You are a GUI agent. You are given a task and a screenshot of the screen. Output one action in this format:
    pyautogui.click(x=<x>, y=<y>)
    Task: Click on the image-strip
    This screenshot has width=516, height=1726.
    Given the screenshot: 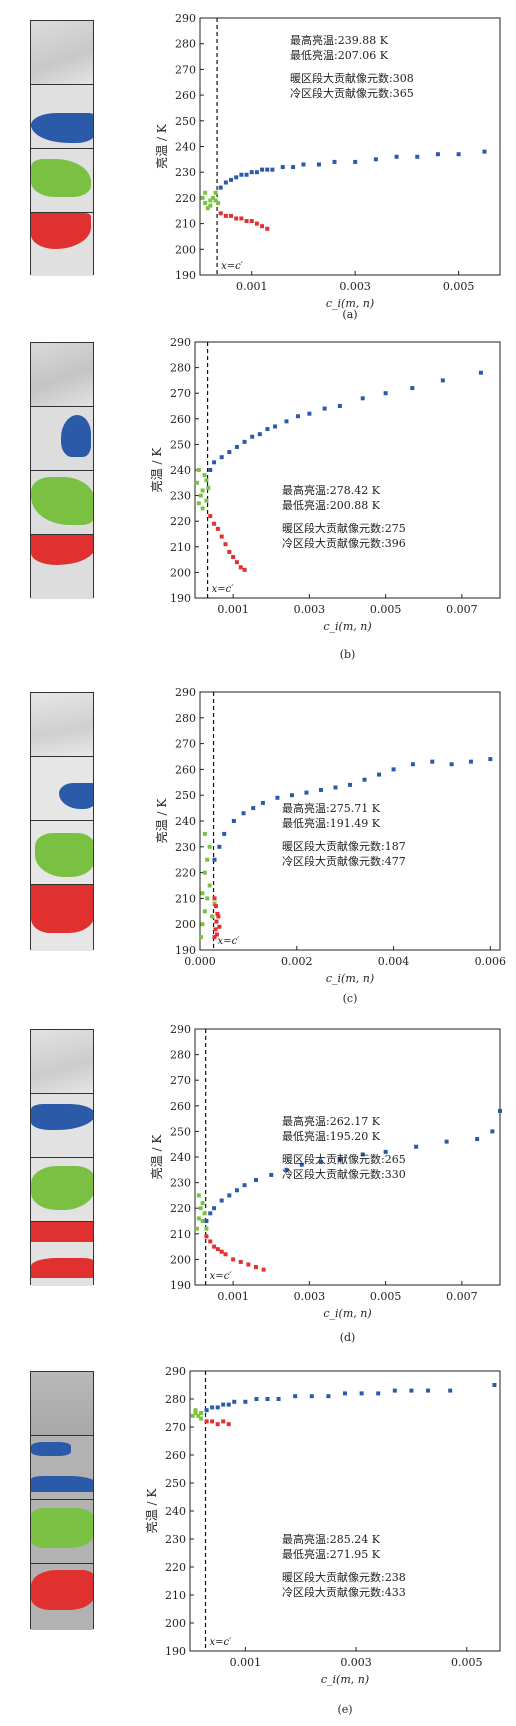 What is the action you would take?
    pyautogui.click(x=62, y=148)
    